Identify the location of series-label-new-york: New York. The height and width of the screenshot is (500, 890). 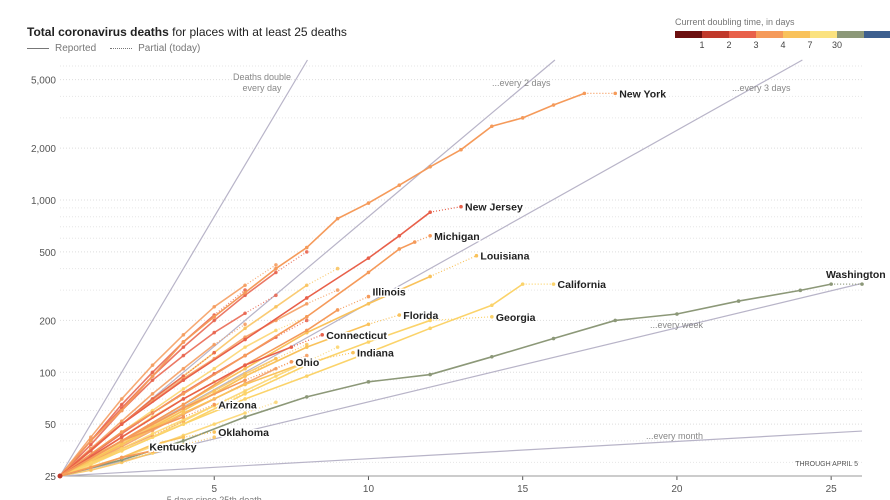
(642, 94).